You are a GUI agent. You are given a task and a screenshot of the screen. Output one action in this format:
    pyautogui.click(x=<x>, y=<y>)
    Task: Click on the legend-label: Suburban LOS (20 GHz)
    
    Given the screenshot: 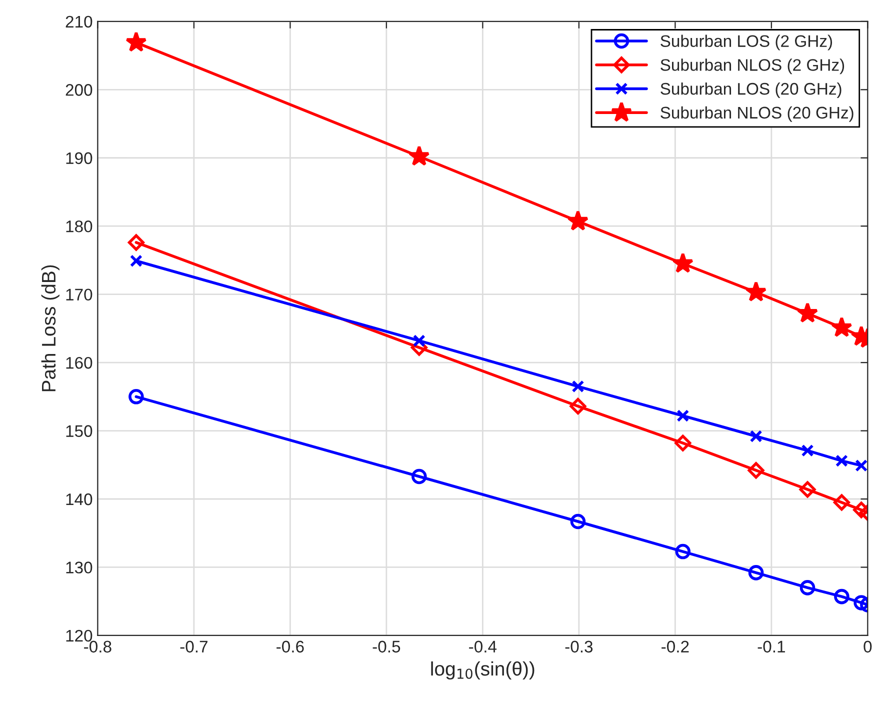 What is the action you would take?
    pyautogui.click(x=751, y=90)
    